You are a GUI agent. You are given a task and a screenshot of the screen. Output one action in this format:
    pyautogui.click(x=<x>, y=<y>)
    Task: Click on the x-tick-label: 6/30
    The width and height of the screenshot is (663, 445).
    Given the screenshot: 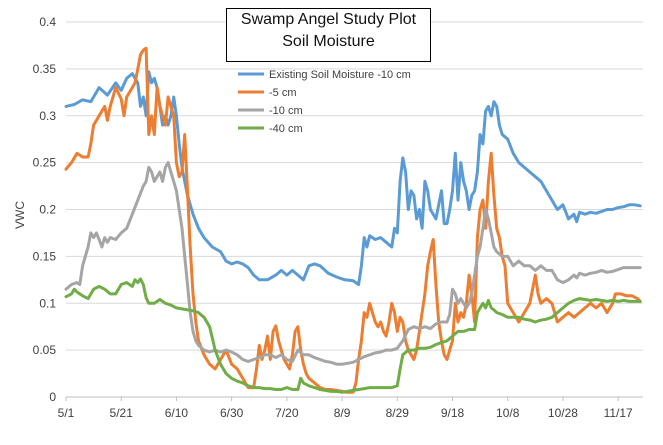 What is the action you would take?
    pyautogui.click(x=232, y=413)
    